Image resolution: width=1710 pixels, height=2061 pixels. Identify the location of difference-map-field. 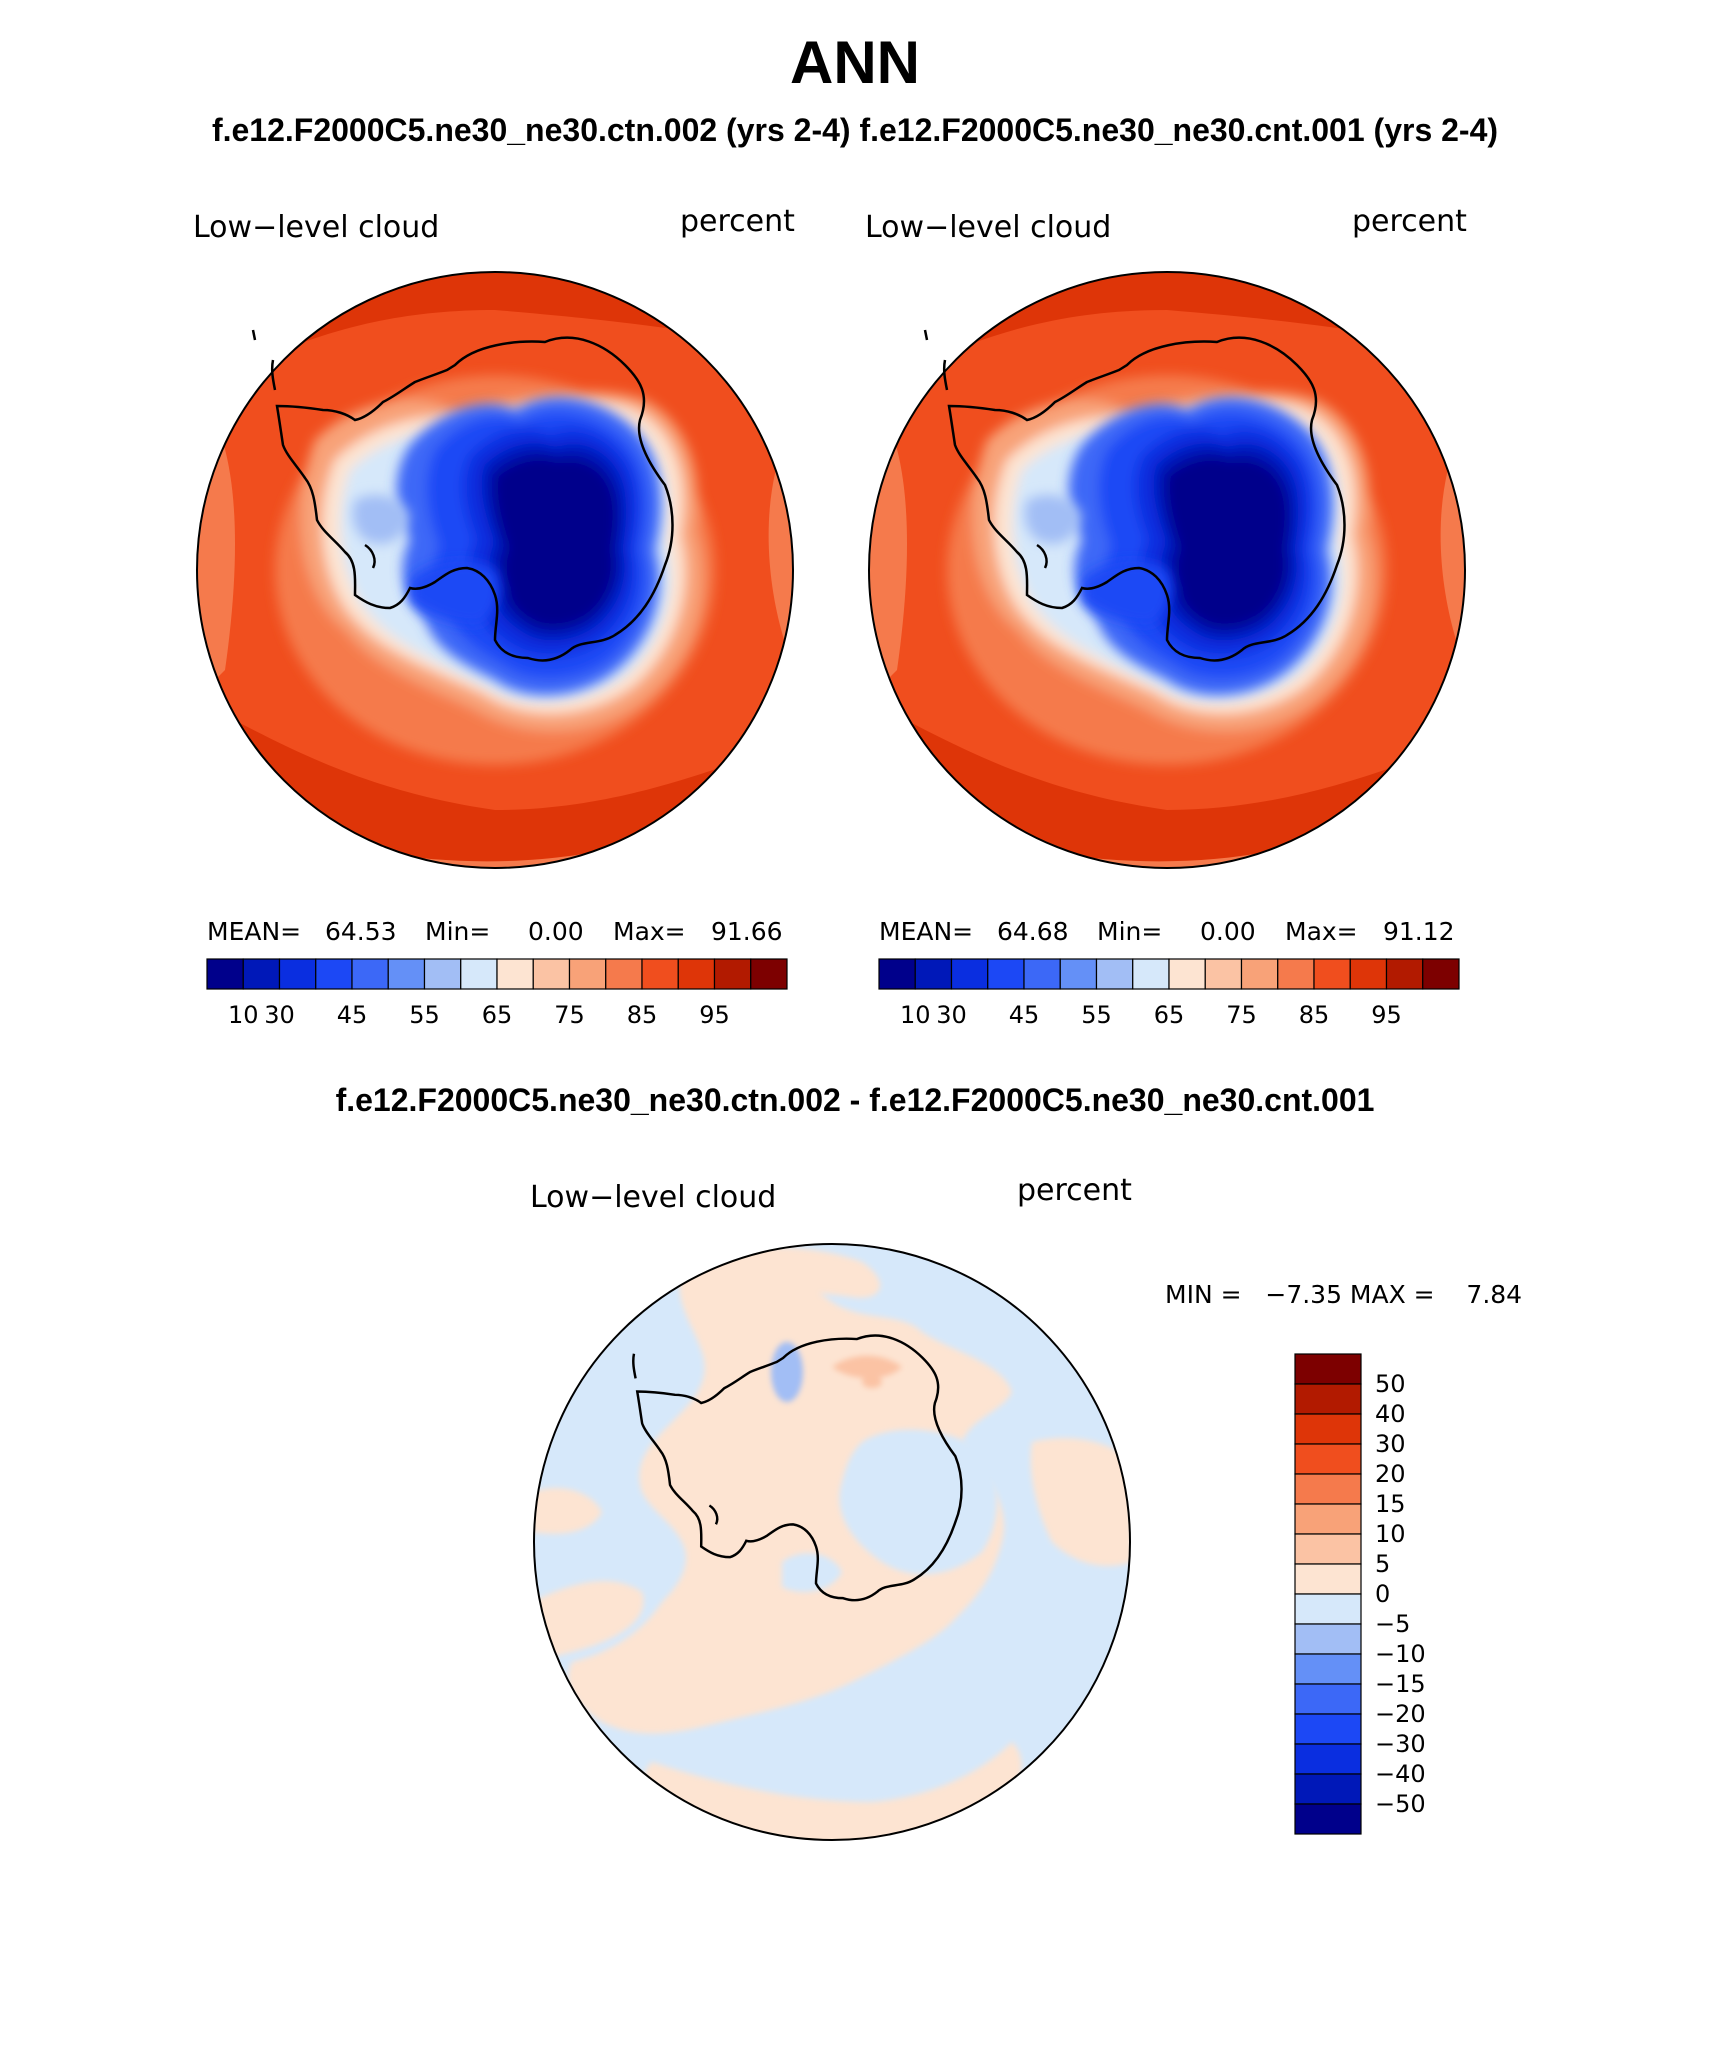
(832, 1542).